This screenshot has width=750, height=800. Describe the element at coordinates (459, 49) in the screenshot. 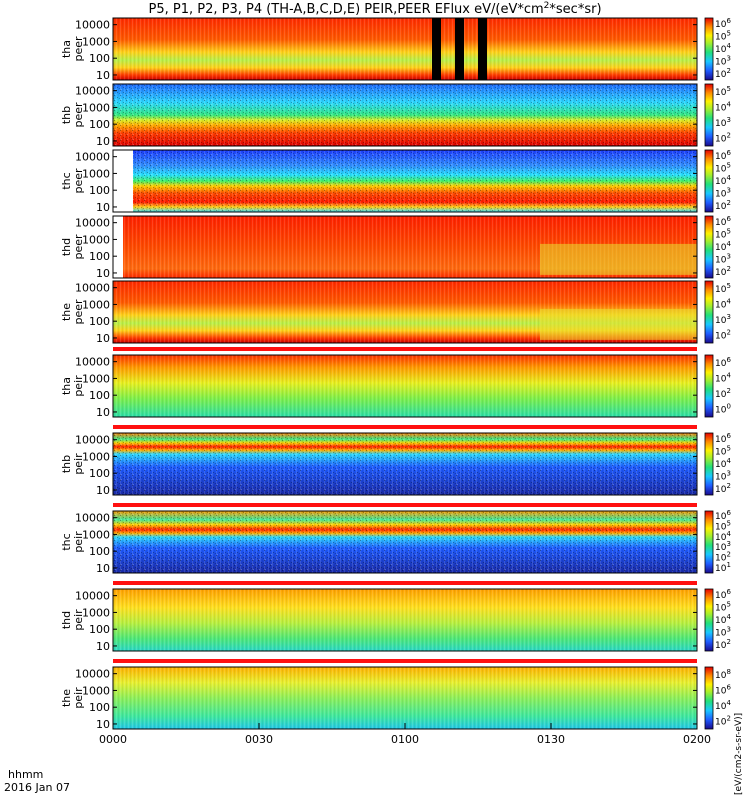

I see `data-gap-bar` at that location.